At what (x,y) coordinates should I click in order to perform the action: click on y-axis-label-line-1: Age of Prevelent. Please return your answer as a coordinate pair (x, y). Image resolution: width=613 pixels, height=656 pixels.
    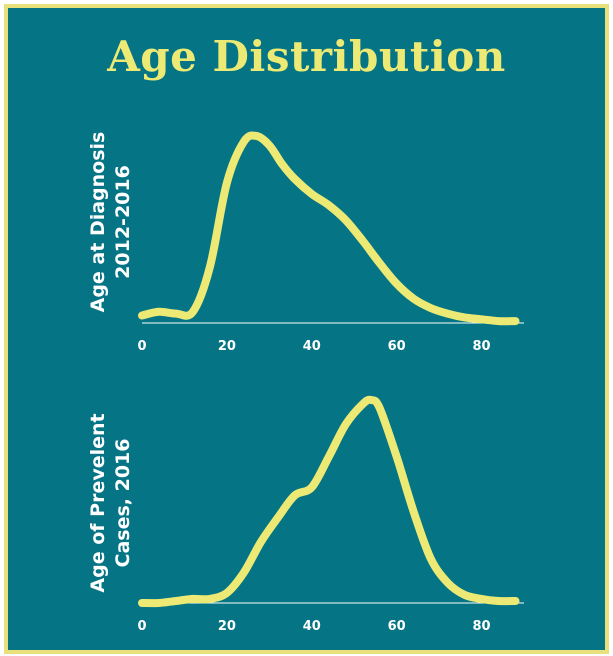
    Looking at the image, I should click on (98, 502).